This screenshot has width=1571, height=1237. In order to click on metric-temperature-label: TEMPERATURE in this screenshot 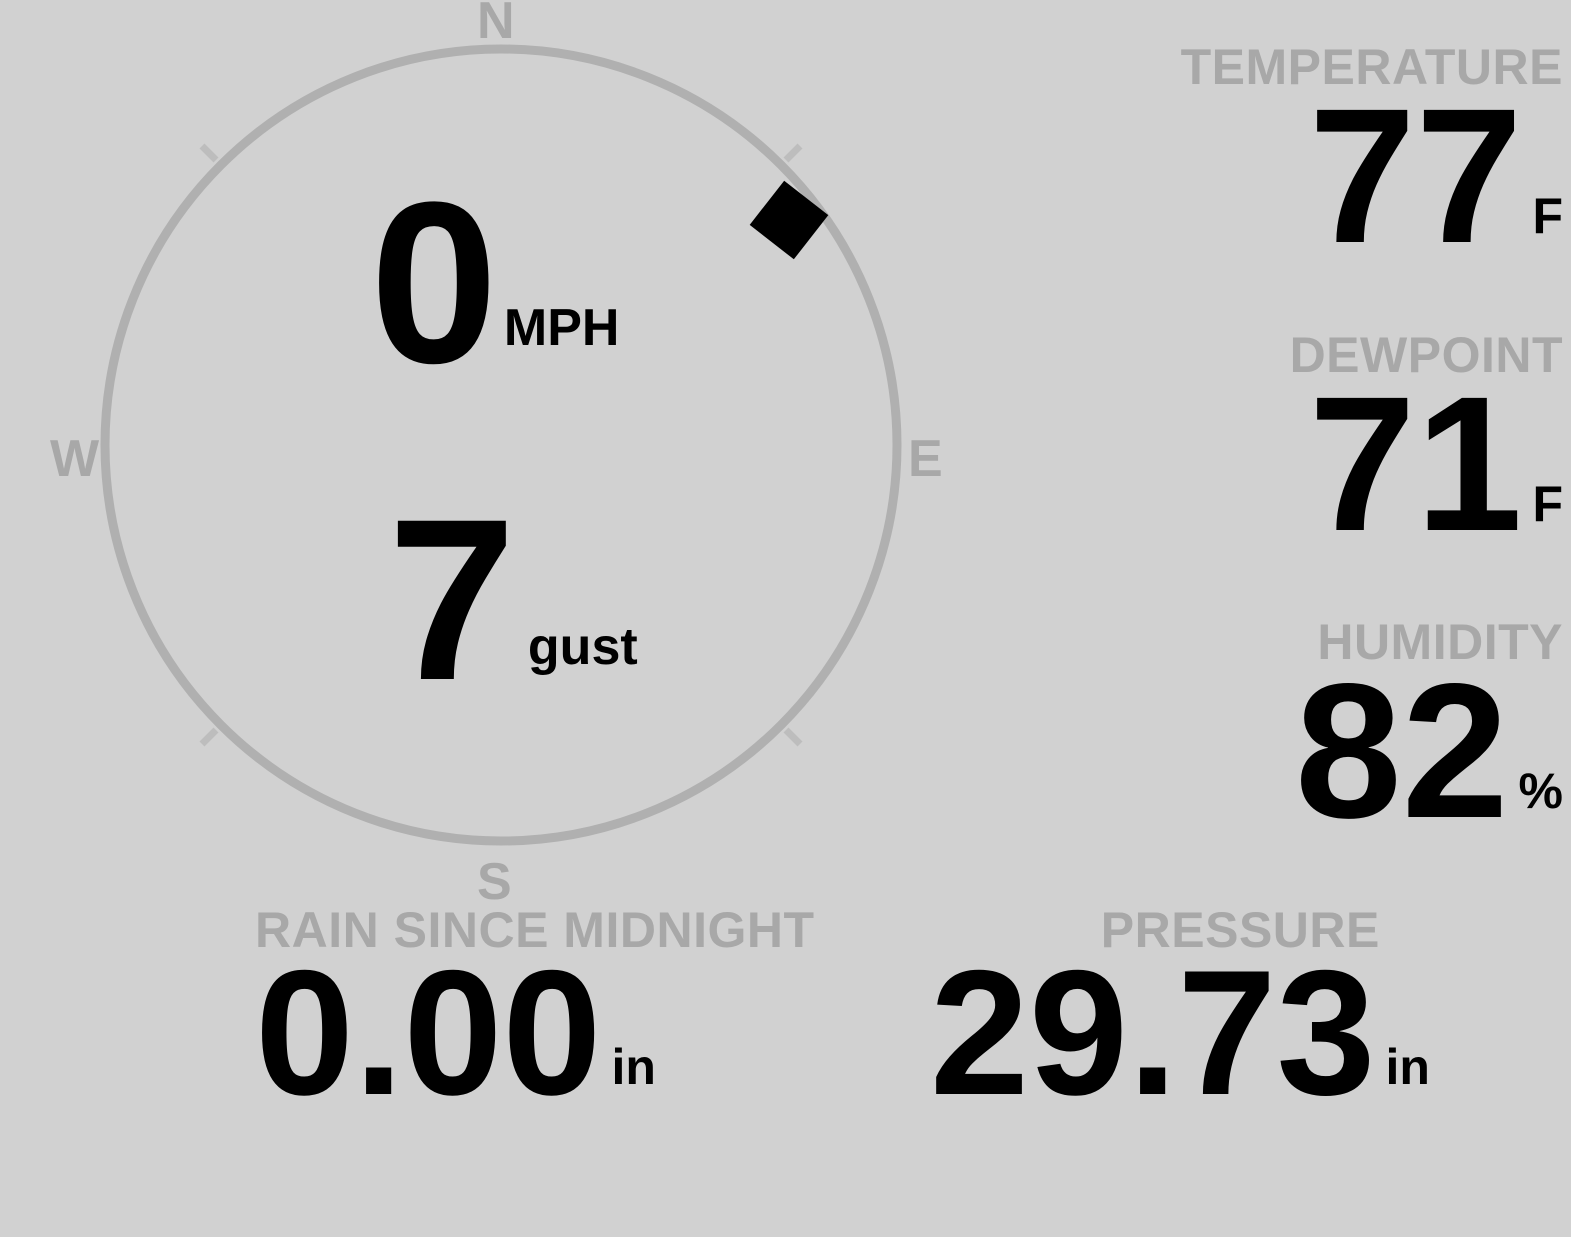, I will do `click(1371, 67)`.